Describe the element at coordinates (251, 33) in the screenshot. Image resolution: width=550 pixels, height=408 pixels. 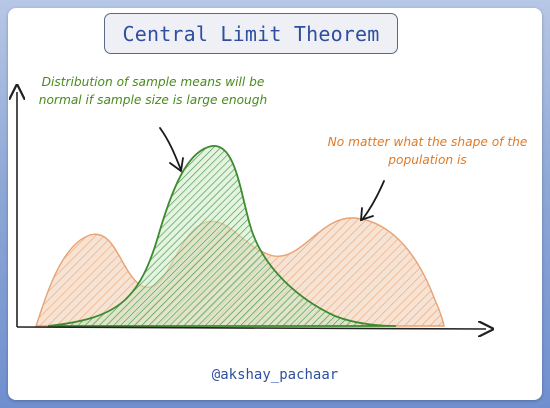
I see `page-title: Central Limit Theorem` at that location.